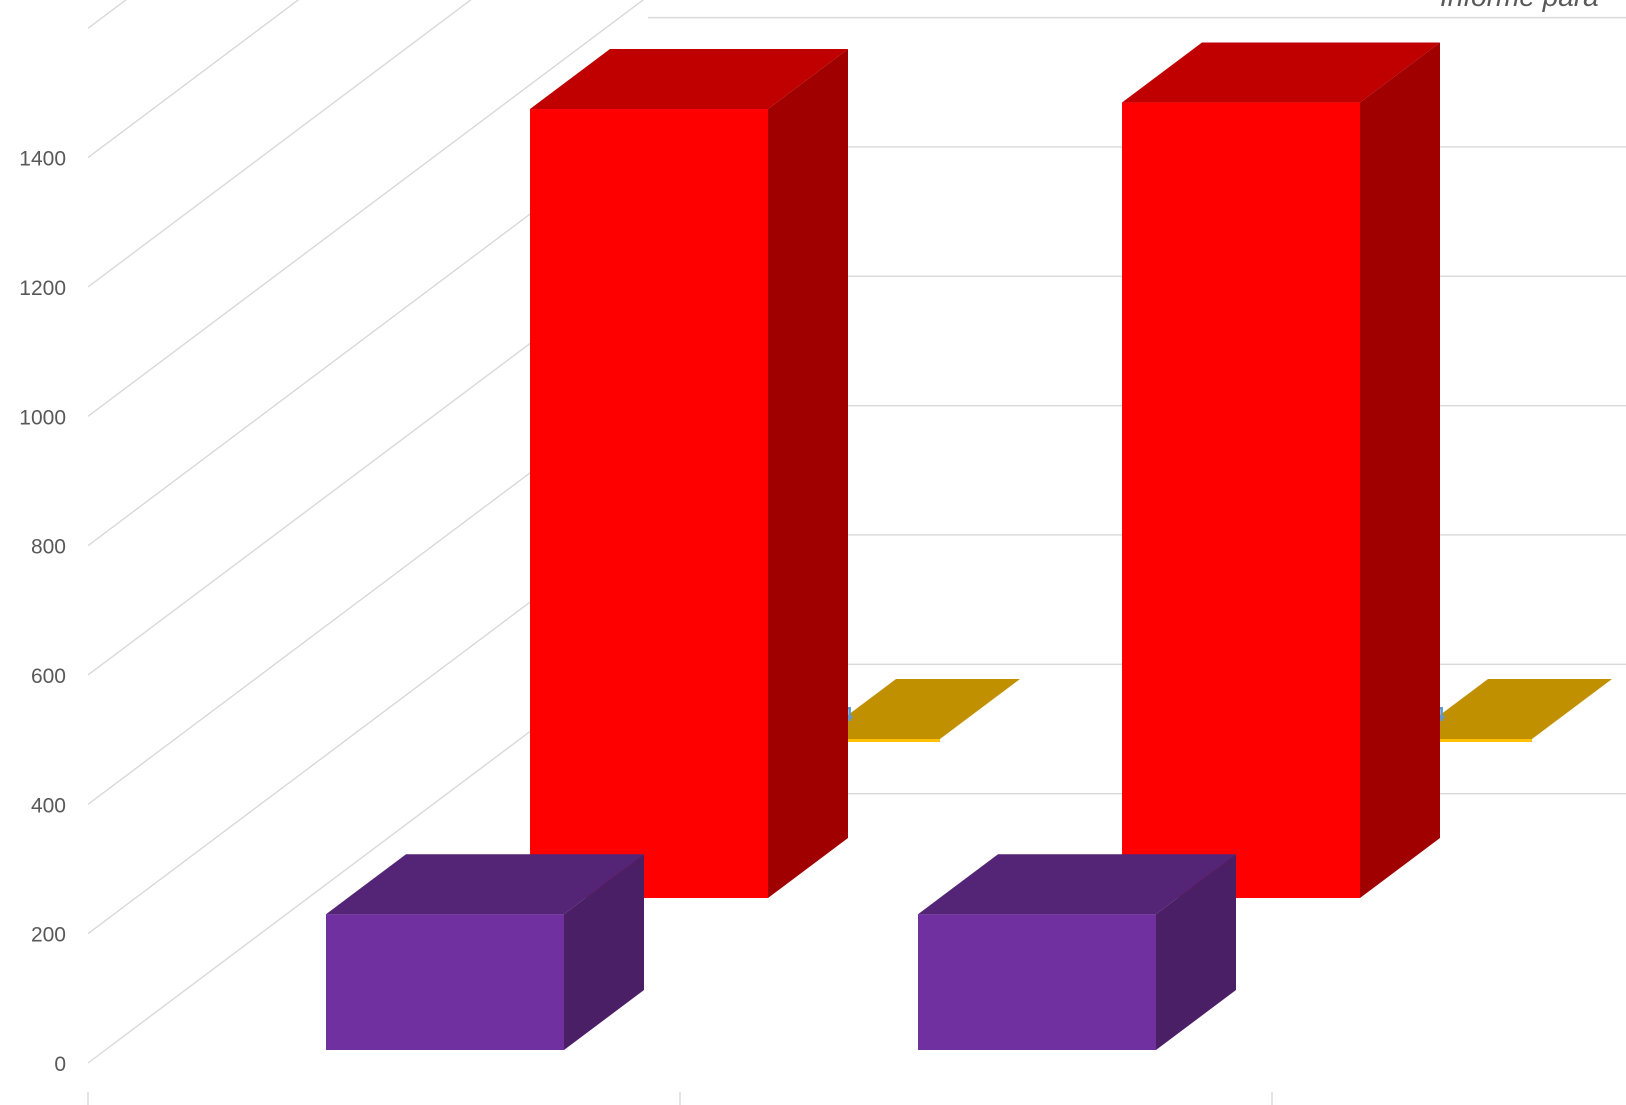 The image size is (1626, 1105). I want to click on y-tick-label: 0, so click(60, 1064).